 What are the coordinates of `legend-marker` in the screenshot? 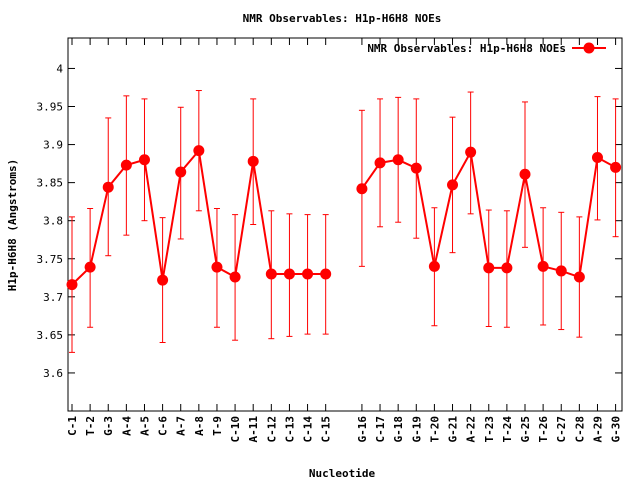 It's located at (589, 48).